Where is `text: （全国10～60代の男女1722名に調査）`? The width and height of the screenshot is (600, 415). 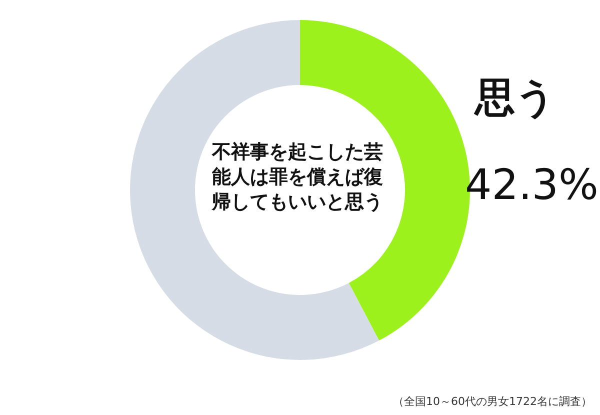
text: （全国10～60代の男女1722名に調査） is located at coordinates (492, 401).